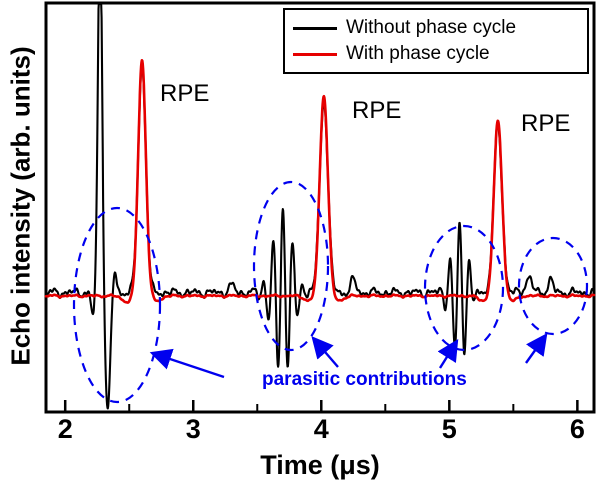  I want to click on parasitic-contributions-label: parasitic contributions, so click(364, 379).